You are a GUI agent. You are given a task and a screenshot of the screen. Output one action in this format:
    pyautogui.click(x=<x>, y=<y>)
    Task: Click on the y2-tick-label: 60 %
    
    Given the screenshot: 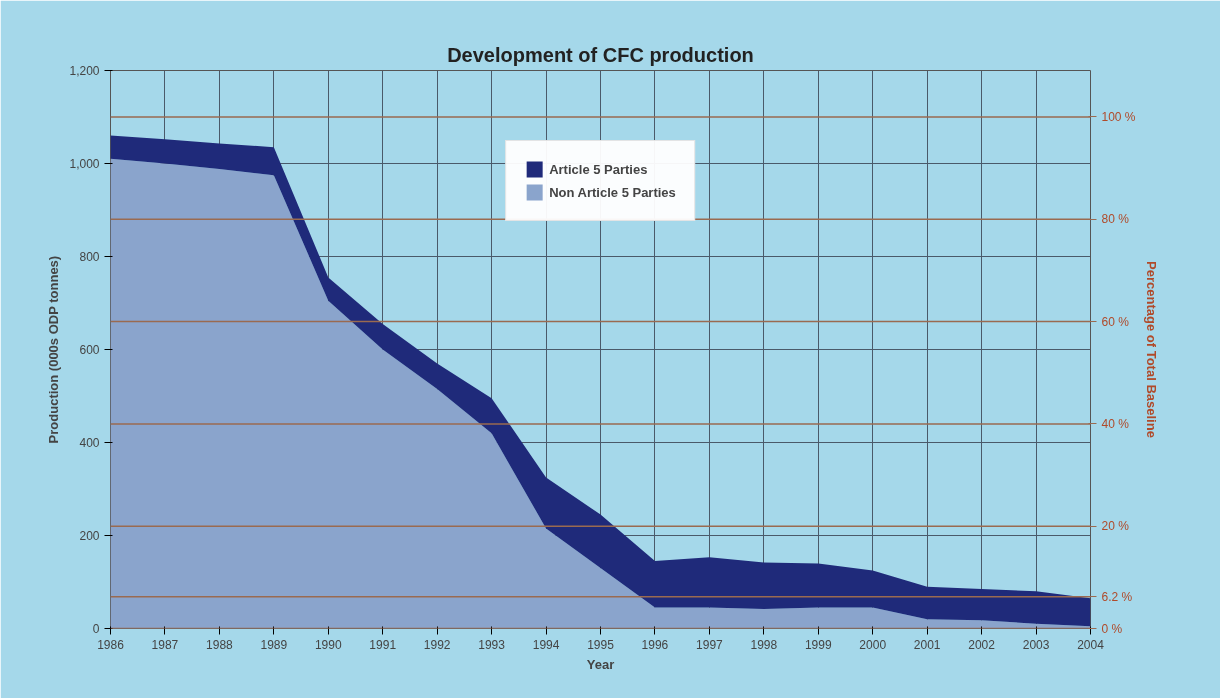 What is the action you would take?
    pyautogui.click(x=1115, y=321)
    